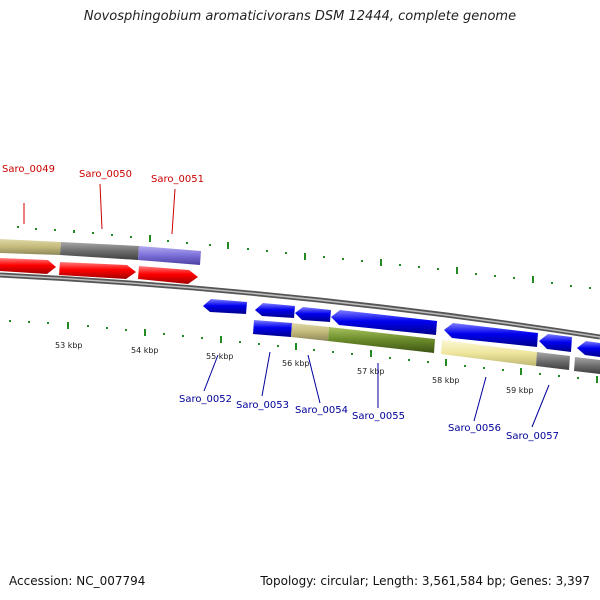  Describe the element at coordinates (321, 410) in the screenshot. I see `gene-label-saro-0054: Saro_0054` at that location.